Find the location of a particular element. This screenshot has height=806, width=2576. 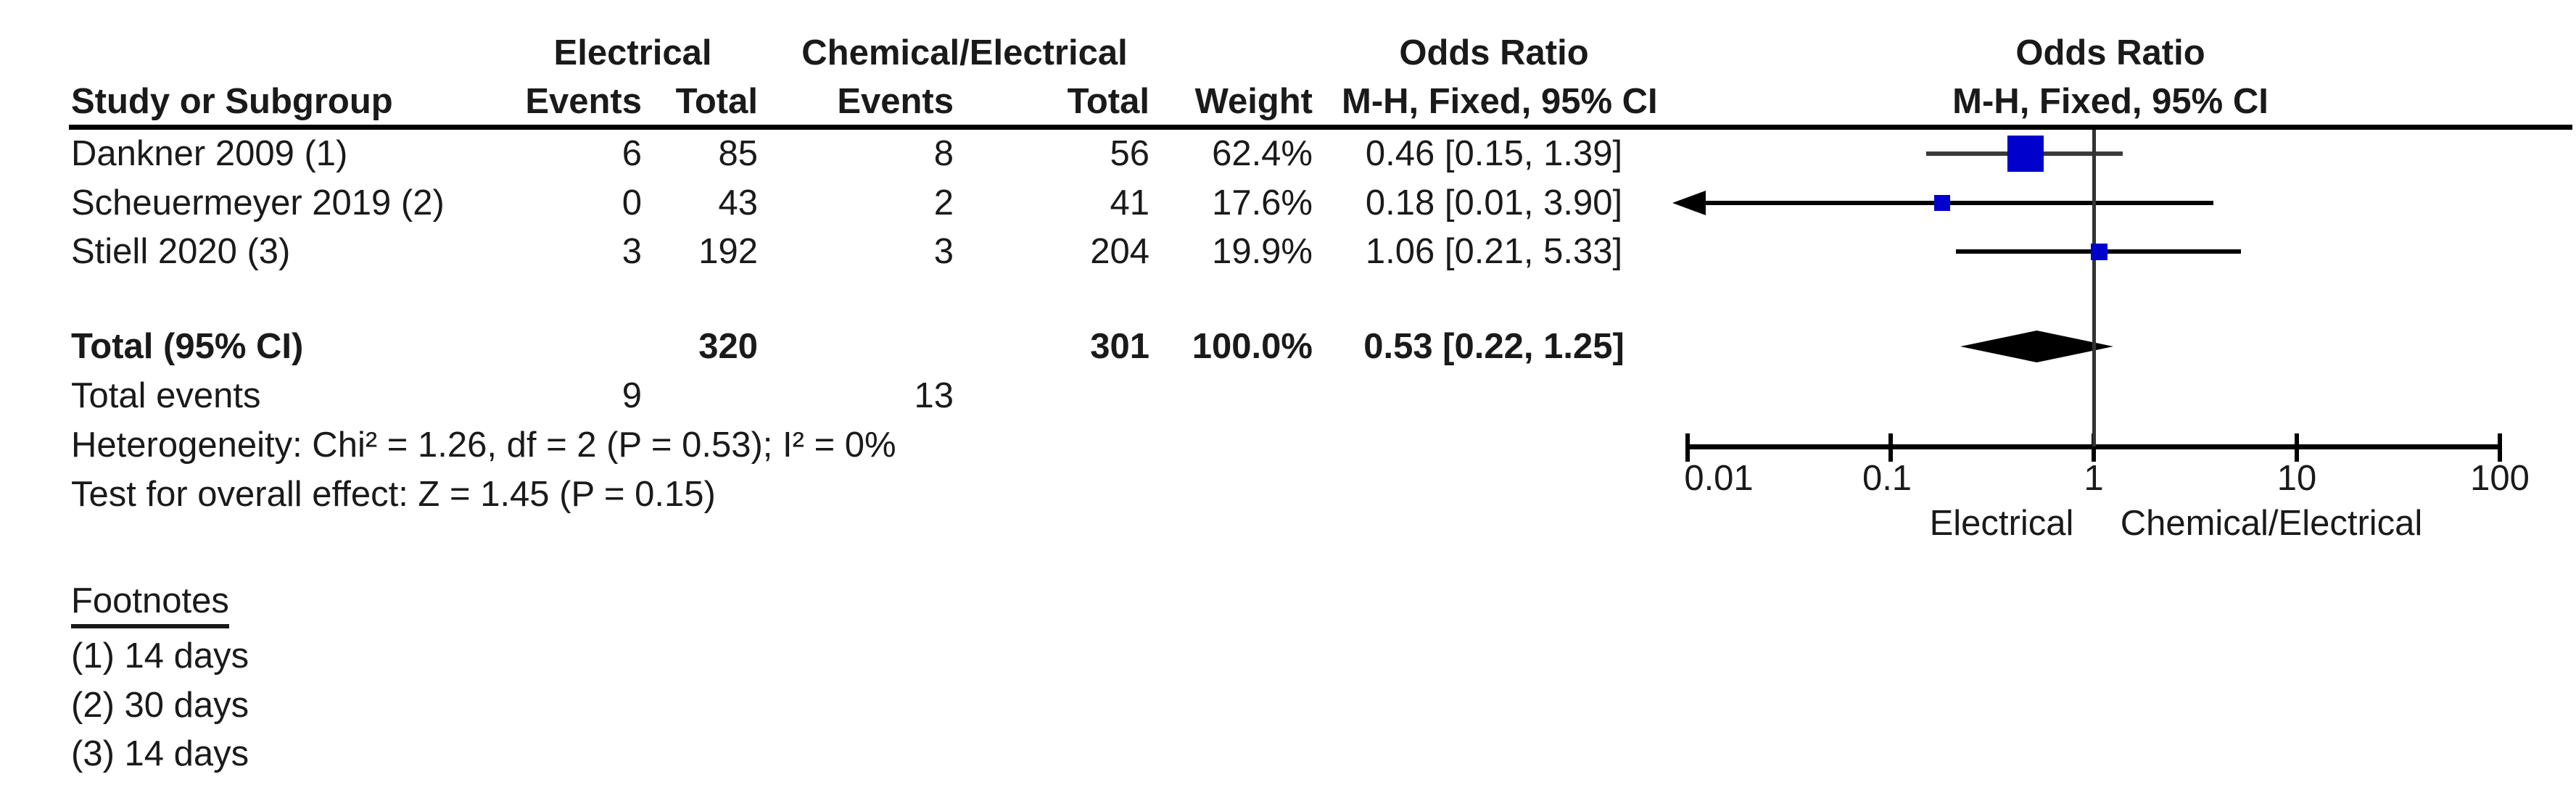

column-header-weight: Weight is located at coordinates (1253, 101).